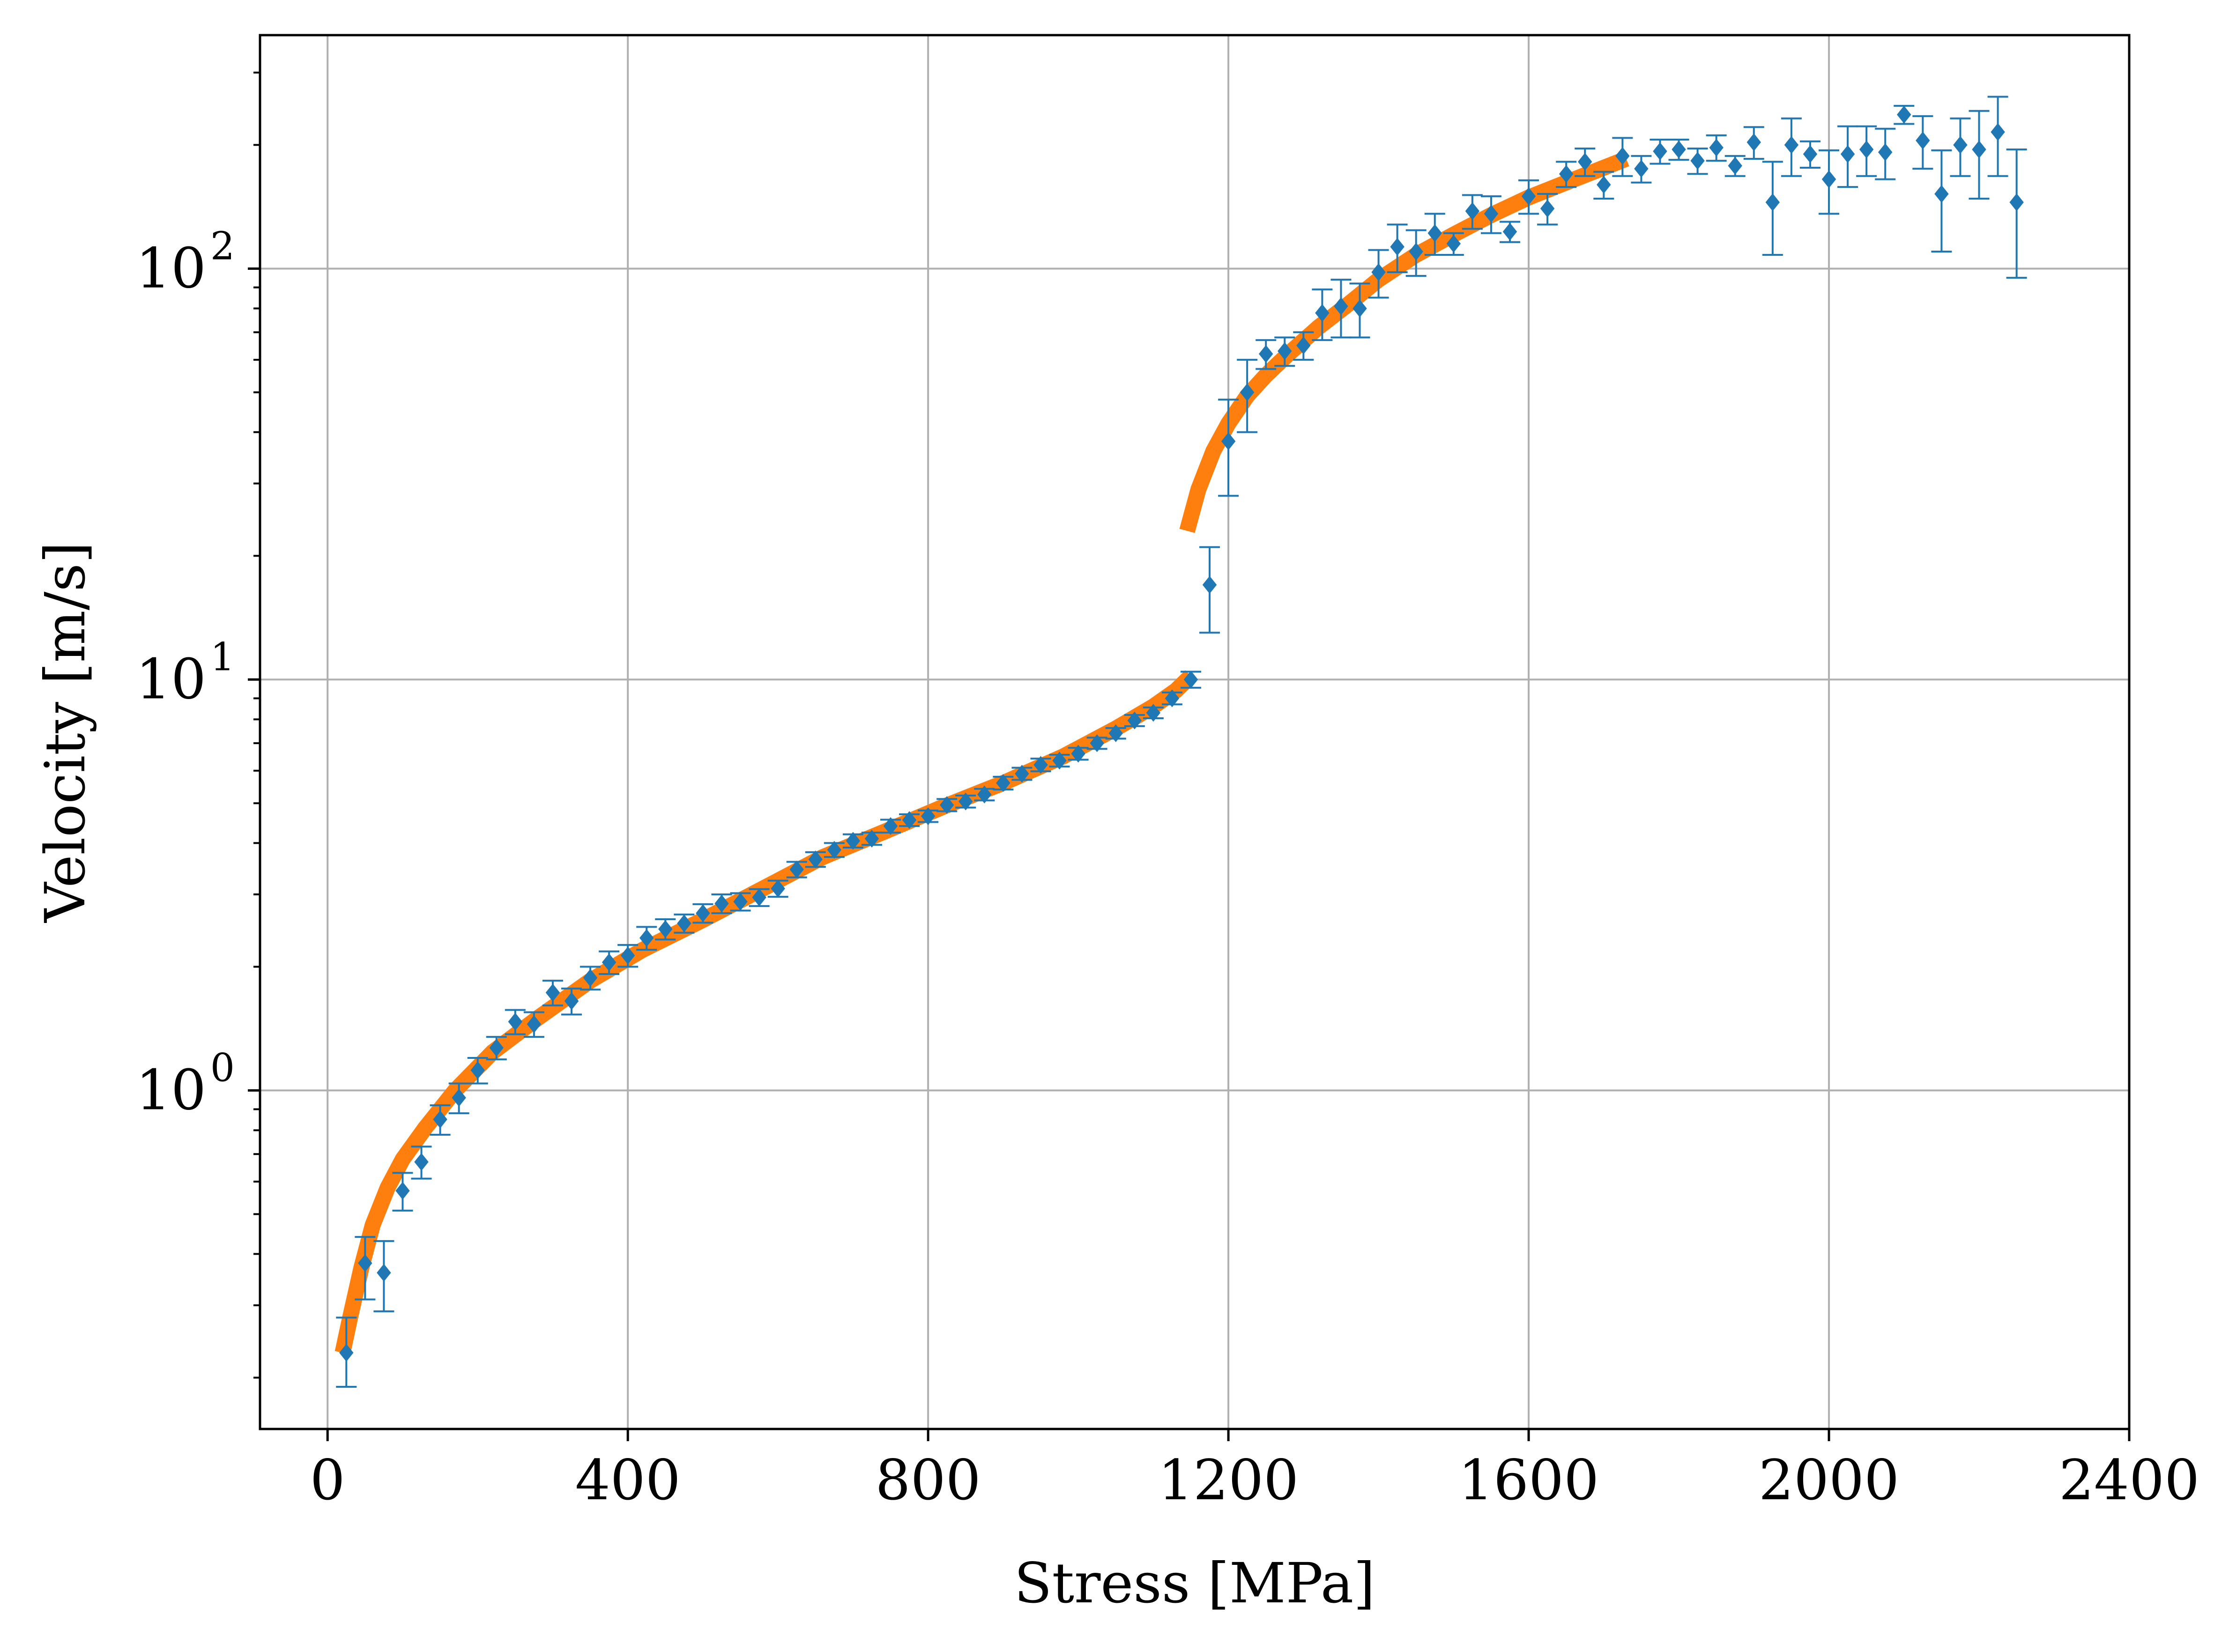 This screenshot has height=1652, width=2229. I want to click on y-tick-exponent: 2, so click(222, 246).